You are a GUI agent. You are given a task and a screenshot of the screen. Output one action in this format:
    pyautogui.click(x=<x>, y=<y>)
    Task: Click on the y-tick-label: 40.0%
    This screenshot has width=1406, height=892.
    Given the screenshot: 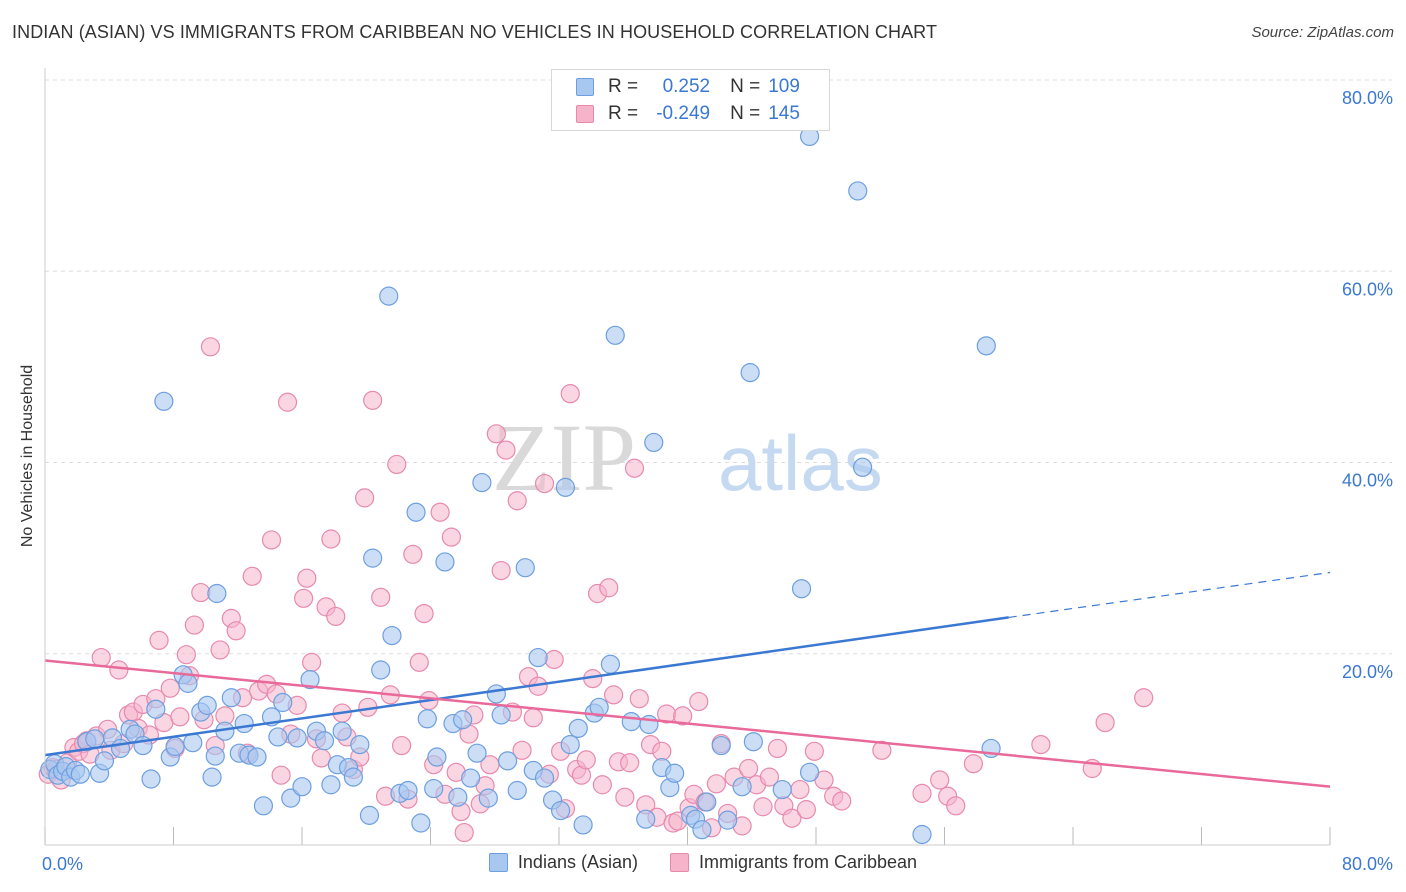 What is the action you would take?
    pyautogui.click(x=1367, y=481)
    